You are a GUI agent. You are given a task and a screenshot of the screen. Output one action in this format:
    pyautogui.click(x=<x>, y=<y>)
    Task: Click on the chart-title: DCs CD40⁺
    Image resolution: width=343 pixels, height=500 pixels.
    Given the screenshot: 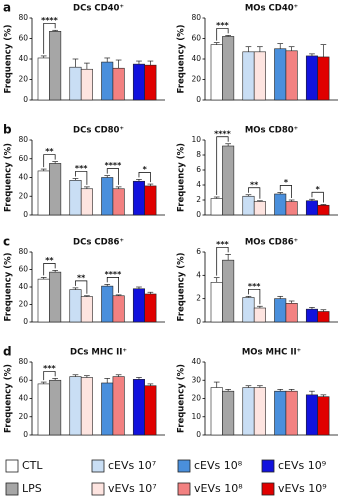 What is the action you would take?
    pyautogui.click(x=98, y=9)
    